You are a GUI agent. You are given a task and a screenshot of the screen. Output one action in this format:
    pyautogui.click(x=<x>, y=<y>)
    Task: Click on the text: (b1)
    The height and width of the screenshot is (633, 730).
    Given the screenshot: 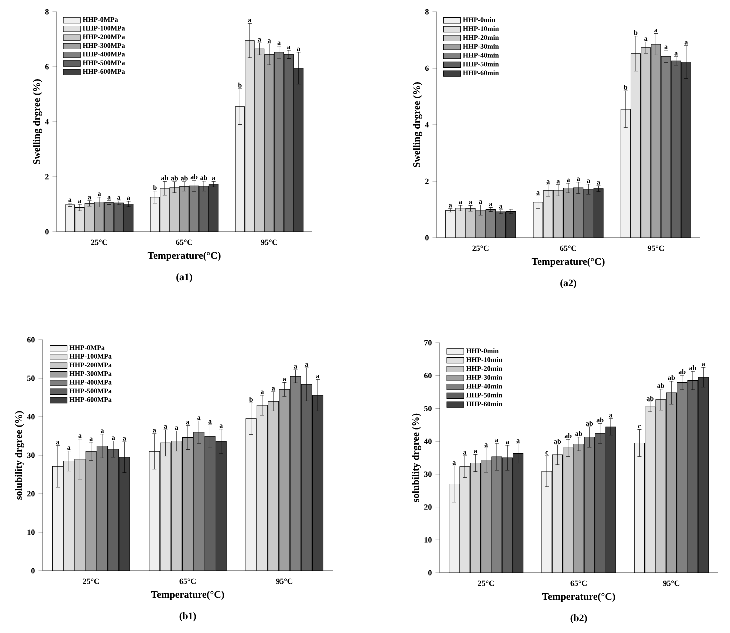 What is the action you would take?
    pyautogui.click(x=188, y=617)
    